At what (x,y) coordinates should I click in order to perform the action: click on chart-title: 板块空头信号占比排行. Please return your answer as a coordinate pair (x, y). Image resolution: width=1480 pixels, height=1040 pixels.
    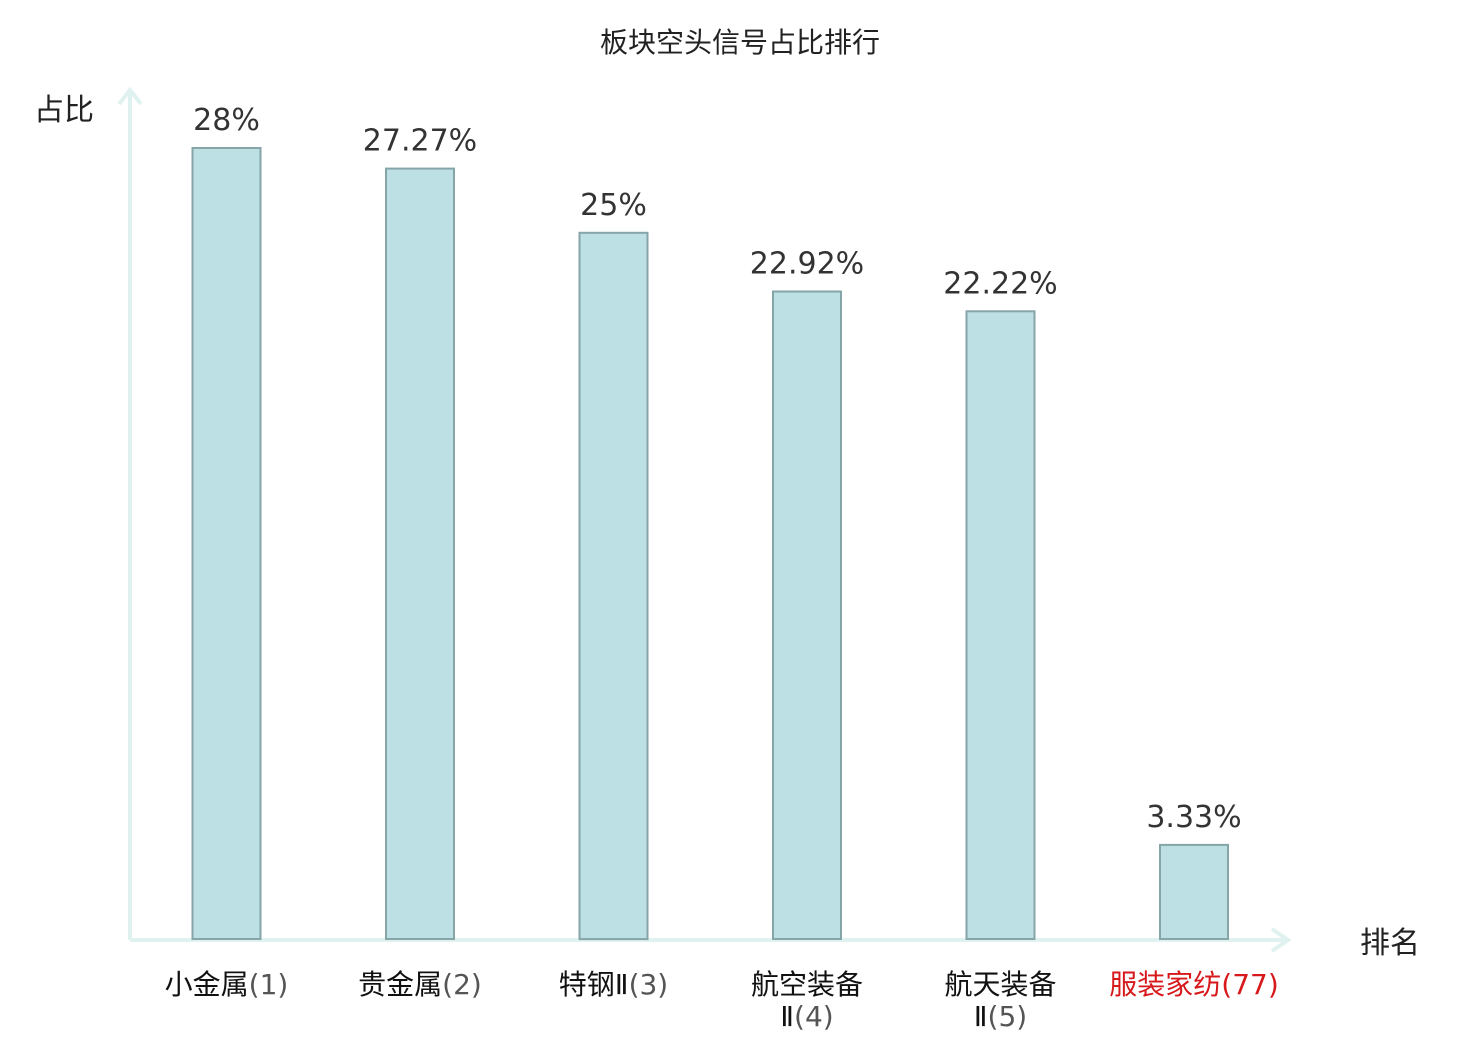
    Looking at the image, I should click on (740, 42).